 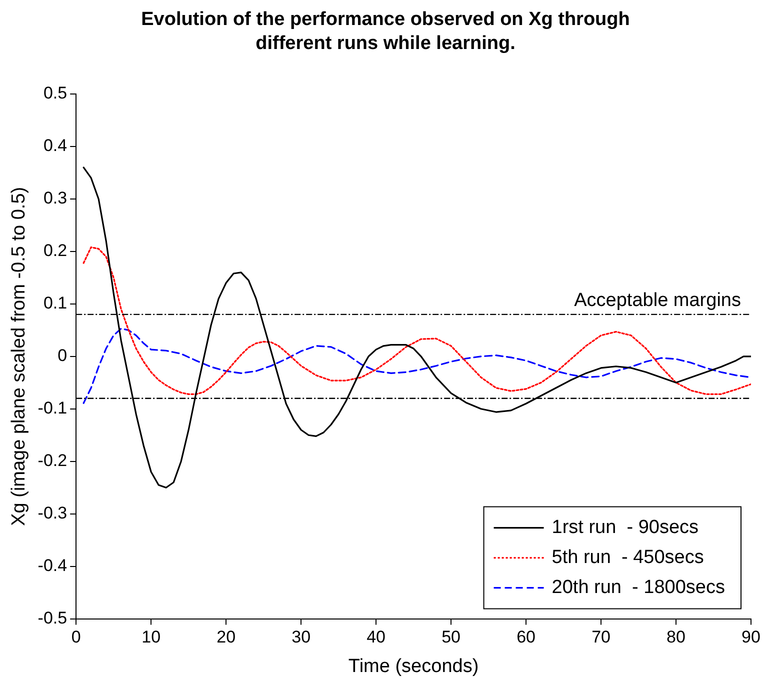 What do you see at coordinates (53, 513) in the screenshot?
I see `y-tick-label: -0.3` at bounding box center [53, 513].